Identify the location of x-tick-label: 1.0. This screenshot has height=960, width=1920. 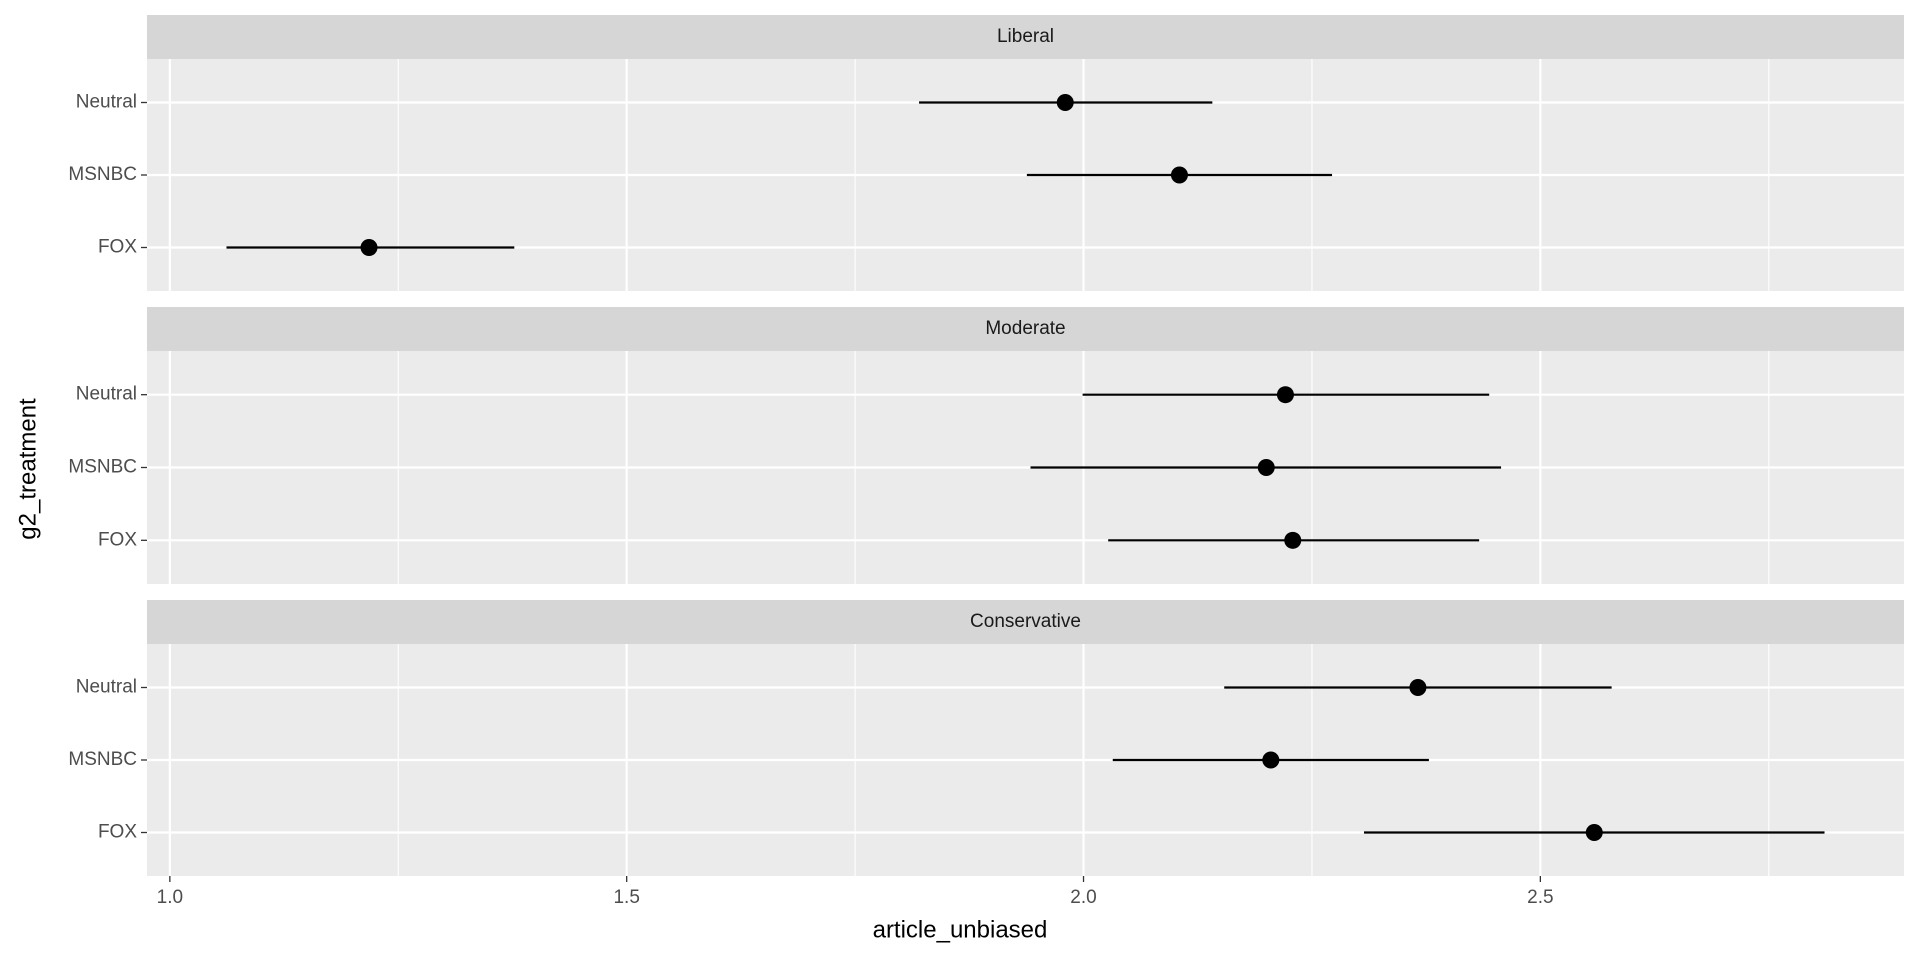
(170, 897).